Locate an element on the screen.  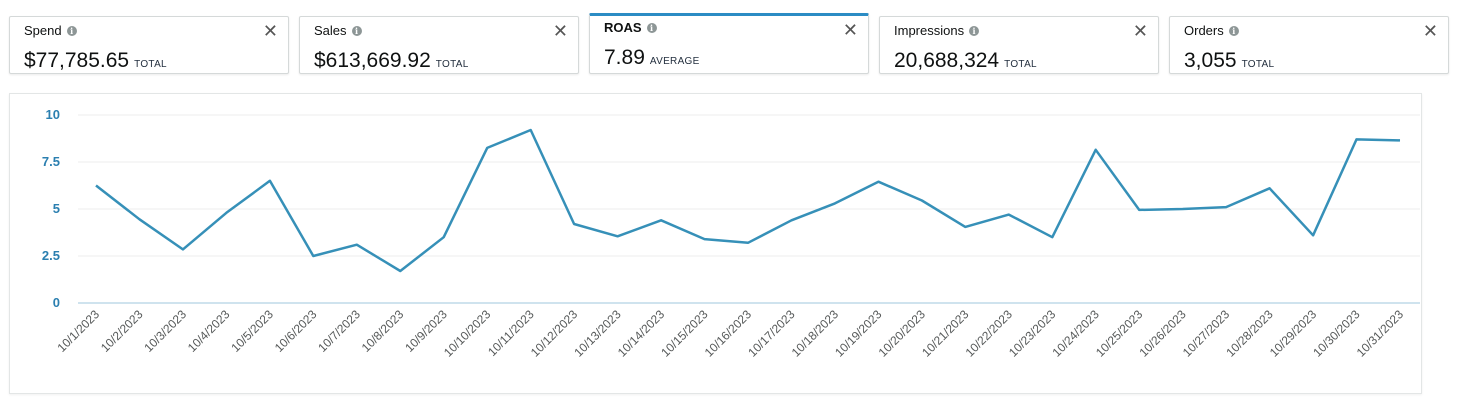
x-tick-label: 10/3/2023 is located at coordinates (165, 331).